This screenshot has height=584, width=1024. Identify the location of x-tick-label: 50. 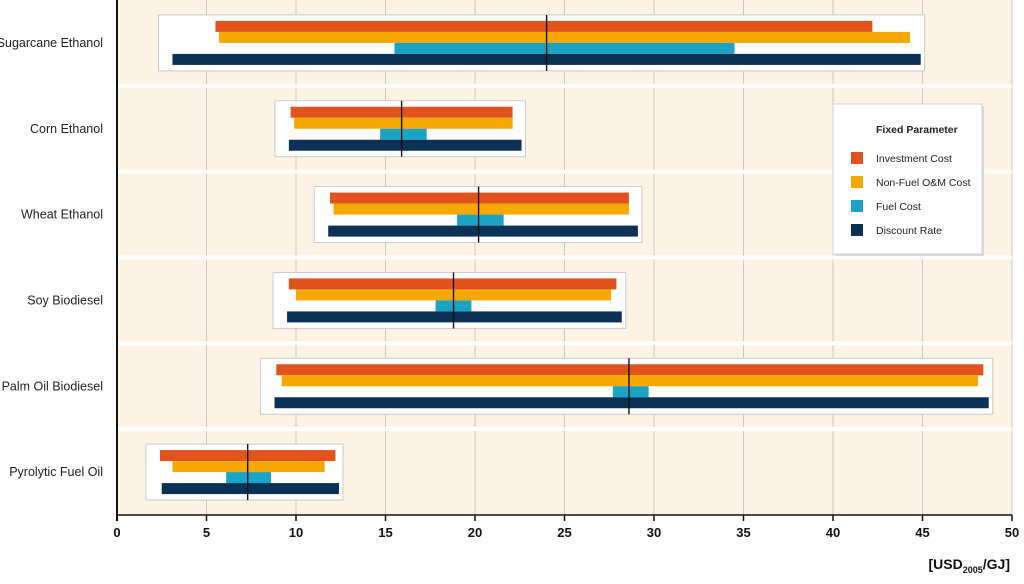
(1012, 532).